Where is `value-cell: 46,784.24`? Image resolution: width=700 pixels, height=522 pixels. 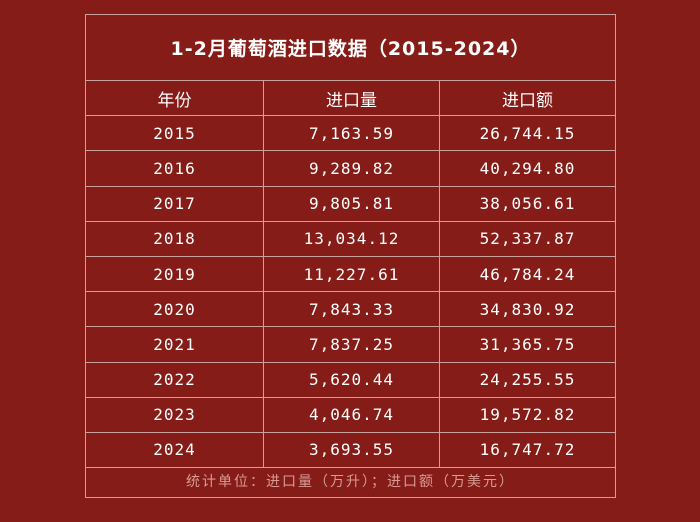 value-cell: 46,784.24 is located at coordinates (527, 275).